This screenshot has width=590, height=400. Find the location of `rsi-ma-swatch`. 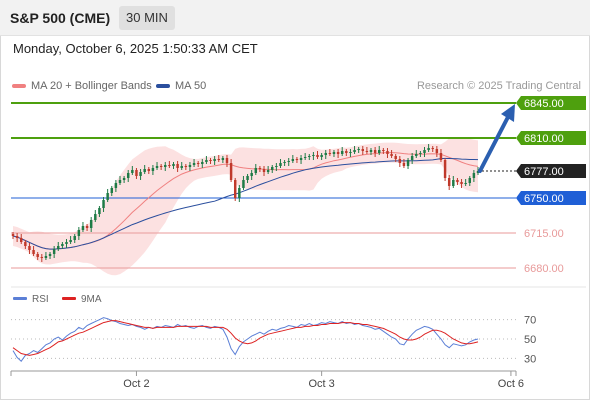

rsi-ma-swatch is located at coordinates (69, 298).